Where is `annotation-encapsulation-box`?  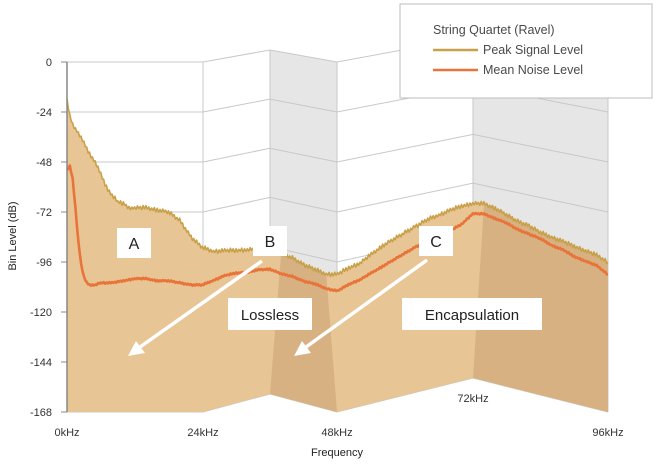
annotation-encapsulation-box is located at coordinates (472, 314).